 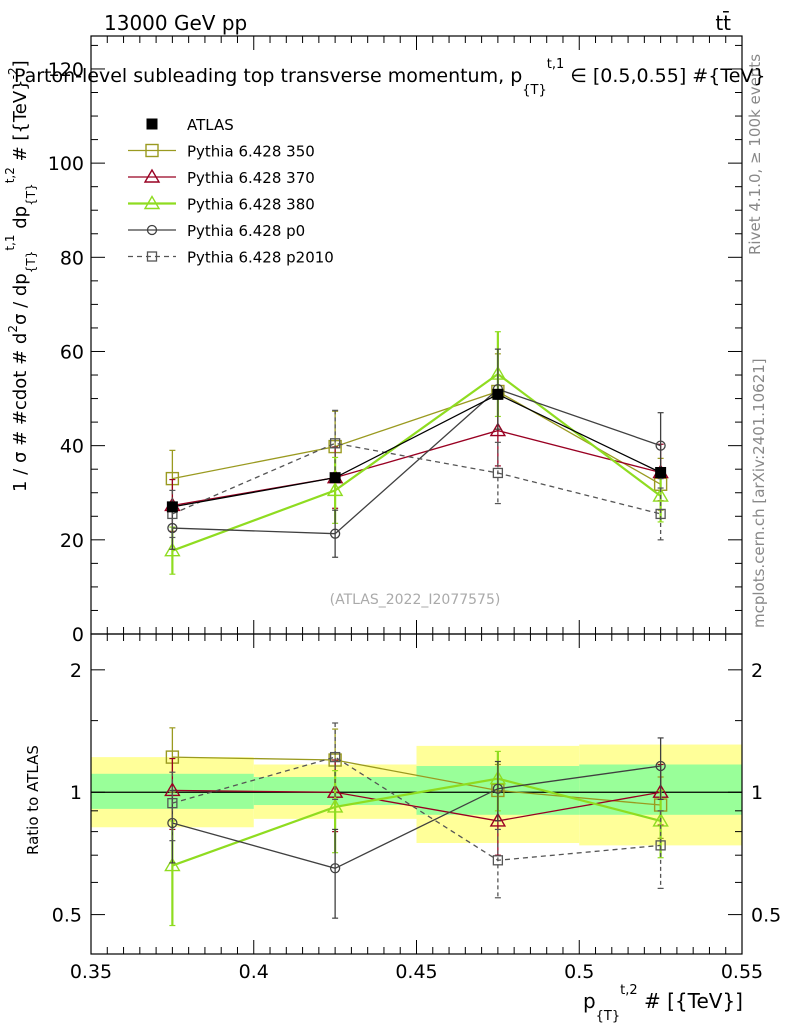 I want to click on ratio-ytick-label-right: 1, so click(x=757, y=793).